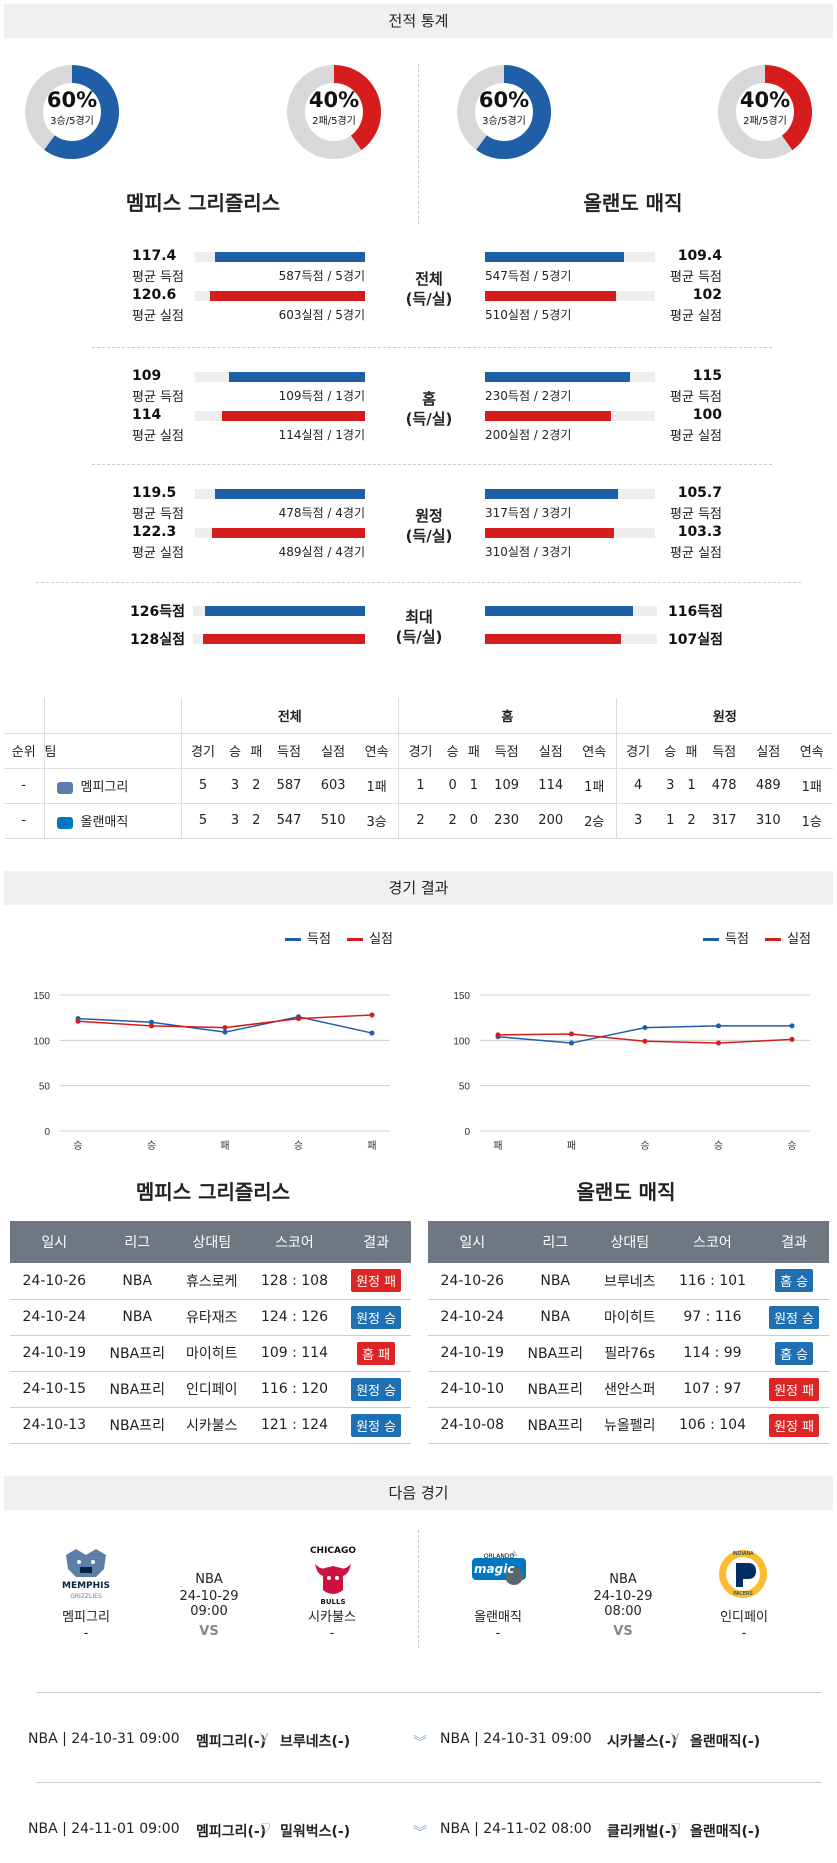 The width and height of the screenshot is (837, 1863). Describe the element at coordinates (629, 1353) in the screenshot. I see `table-cell: 필라76s` at that location.